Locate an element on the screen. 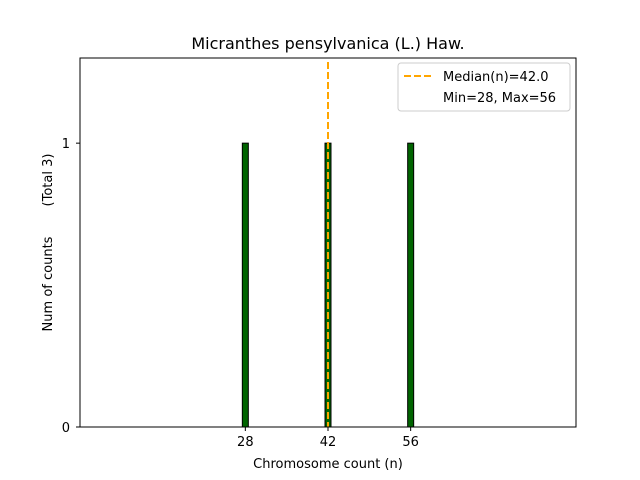  y-axis-ticks: 01 is located at coordinates (71, 286).